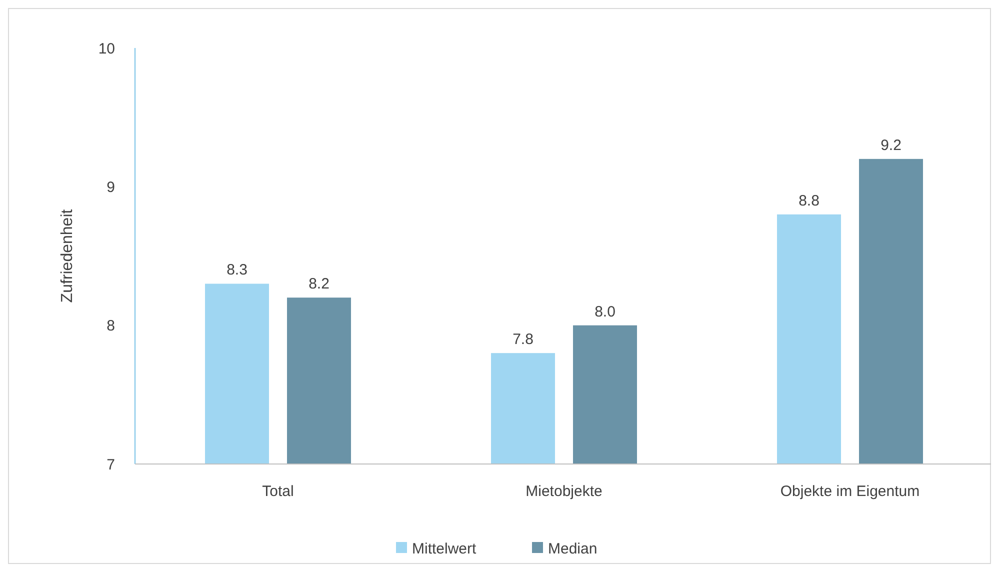  What do you see at coordinates (106, 49) in the screenshot?
I see `y-tick-label: 10` at bounding box center [106, 49].